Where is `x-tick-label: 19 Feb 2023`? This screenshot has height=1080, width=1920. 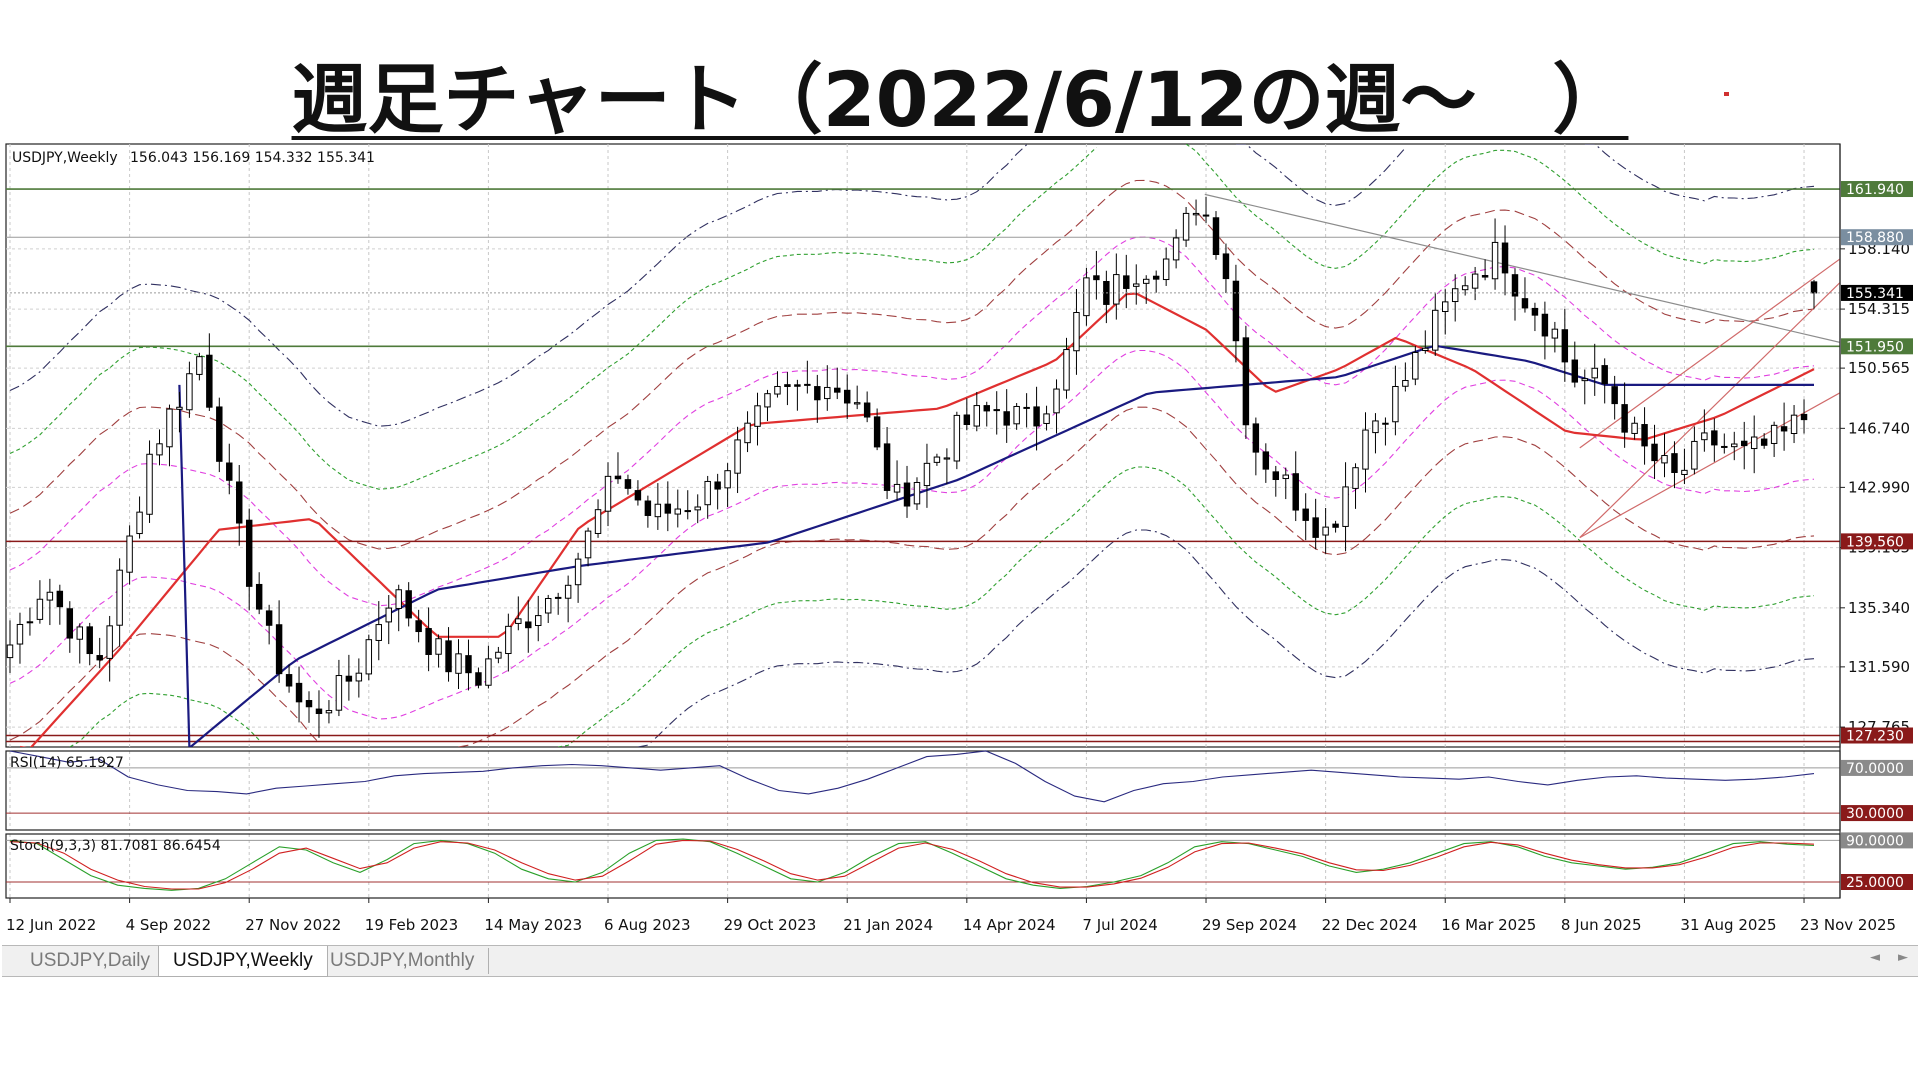 x-tick-label: 19 Feb 2023 is located at coordinates (411, 925).